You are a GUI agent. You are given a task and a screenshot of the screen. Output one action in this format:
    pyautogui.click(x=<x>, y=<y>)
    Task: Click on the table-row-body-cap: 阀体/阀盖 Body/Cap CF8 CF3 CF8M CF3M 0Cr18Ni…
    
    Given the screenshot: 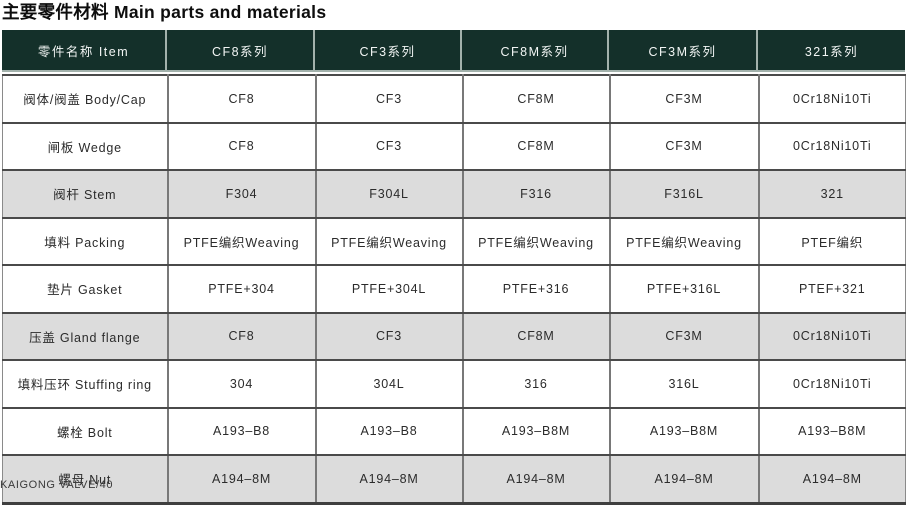 What is the action you would take?
    pyautogui.click(x=454, y=99)
    